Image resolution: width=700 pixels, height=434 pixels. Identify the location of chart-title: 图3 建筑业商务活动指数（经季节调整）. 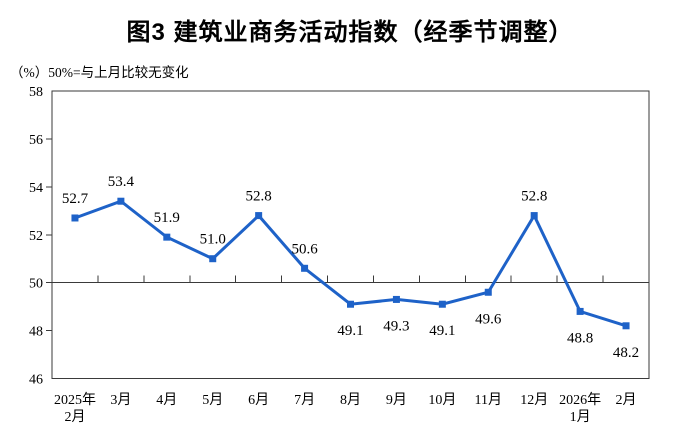
(350, 32).